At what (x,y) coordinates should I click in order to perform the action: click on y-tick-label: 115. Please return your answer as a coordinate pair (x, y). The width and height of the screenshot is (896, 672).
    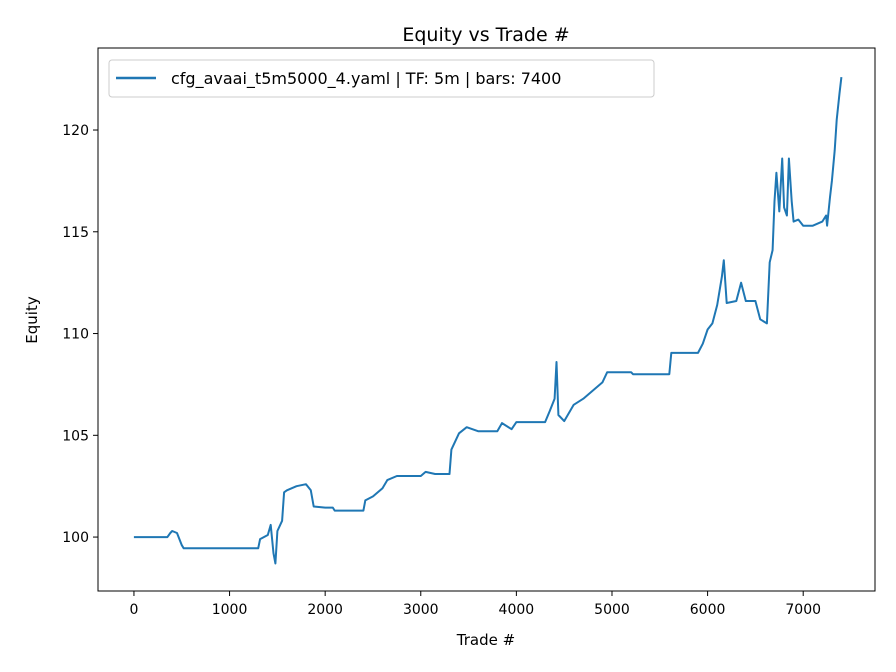
    Looking at the image, I should click on (75, 233).